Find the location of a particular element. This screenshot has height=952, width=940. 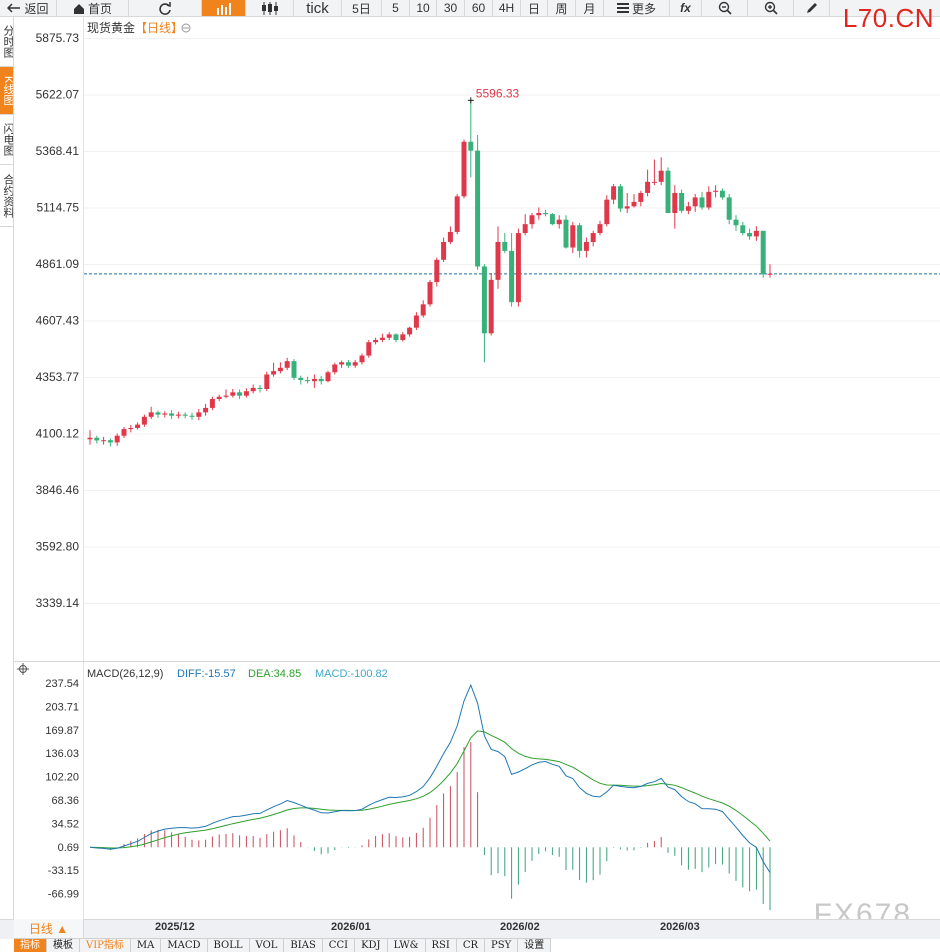

interval-60: 60 is located at coordinates (479, 8).